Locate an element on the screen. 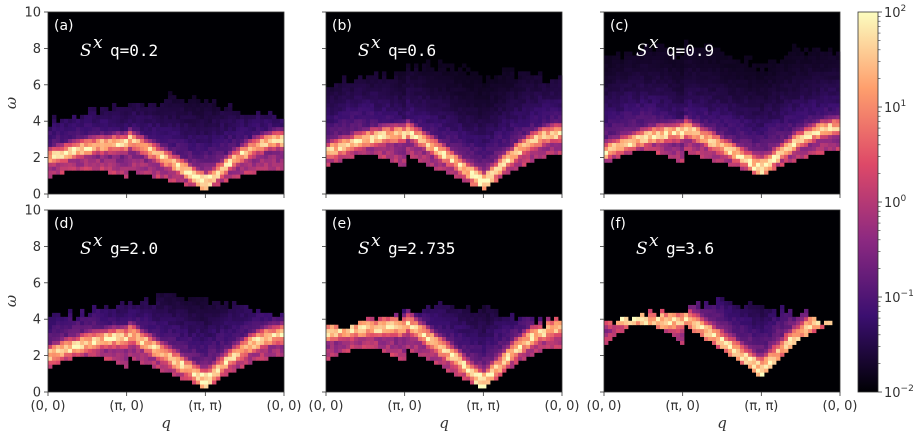 This screenshot has width=921, height=441. panel-frame is located at coordinates (444, 103).